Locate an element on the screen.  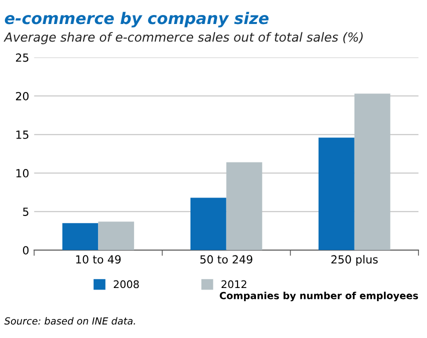
x-tick-label: 50 to 249 is located at coordinates (226, 259).